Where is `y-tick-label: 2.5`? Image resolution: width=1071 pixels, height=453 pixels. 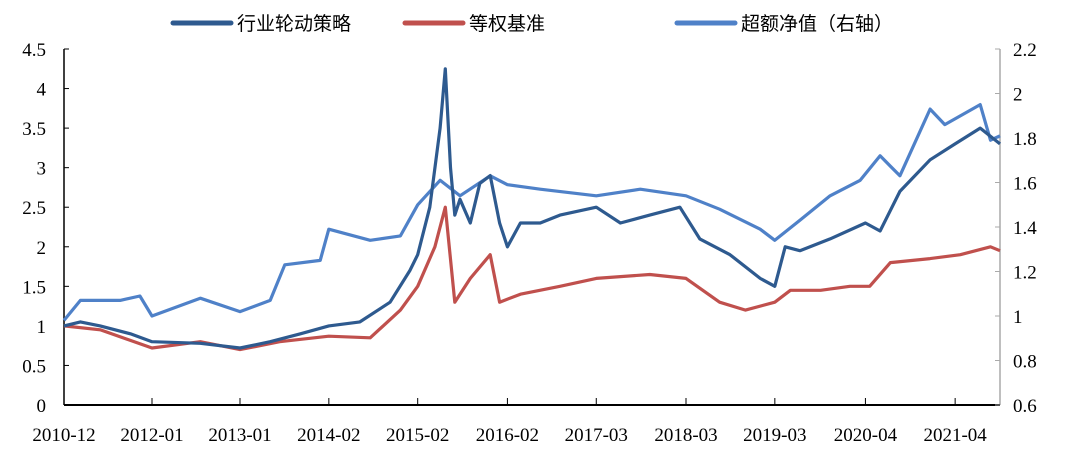 y-tick-label: 2.5 is located at coordinates (34, 208).